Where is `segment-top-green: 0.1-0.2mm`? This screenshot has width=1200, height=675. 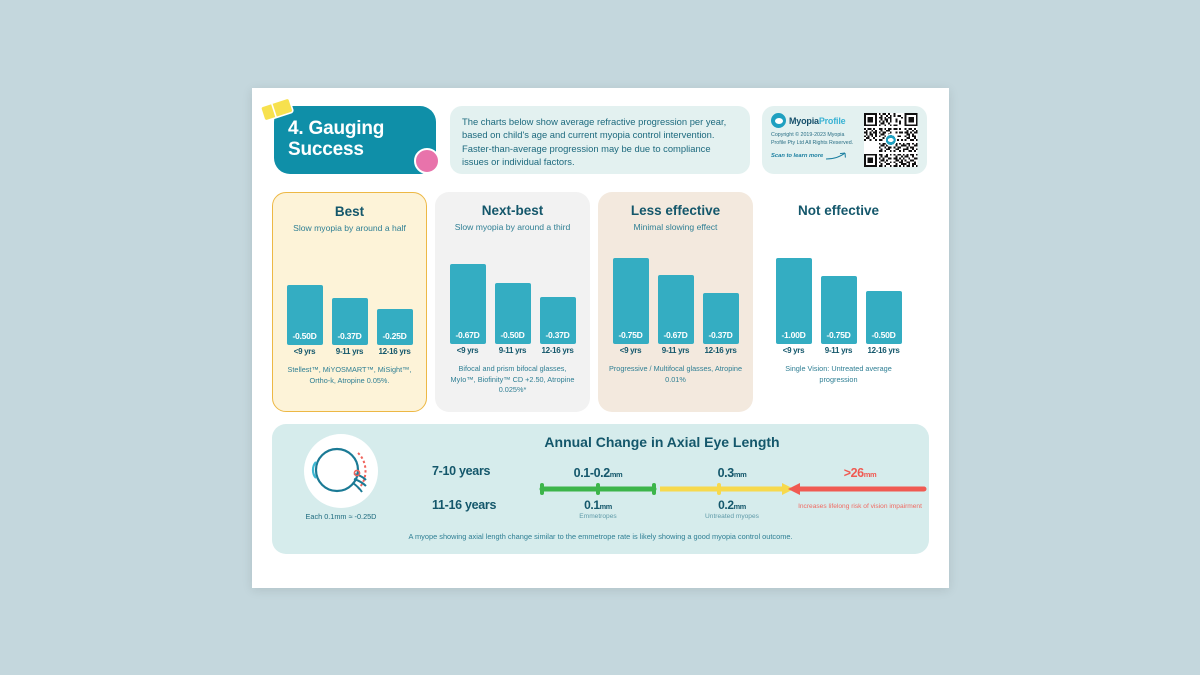 segment-top-green: 0.1-0.2mm is located at coordinates (598, 473).